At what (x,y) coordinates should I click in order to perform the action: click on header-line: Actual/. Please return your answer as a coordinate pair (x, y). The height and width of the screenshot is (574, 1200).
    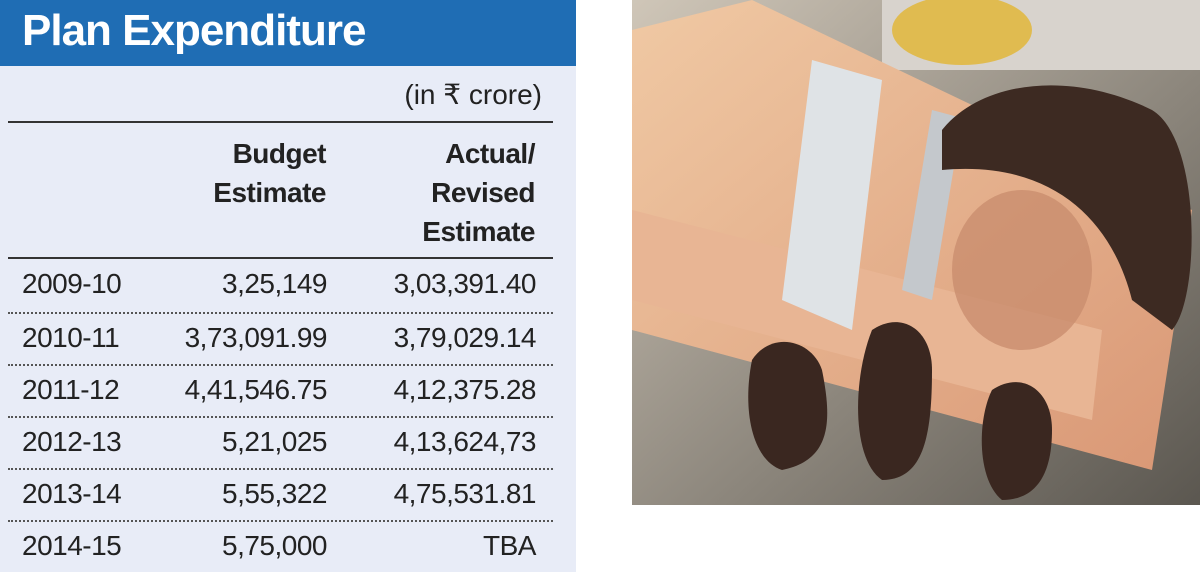
    Looking at the image, I should click on (490, 153).